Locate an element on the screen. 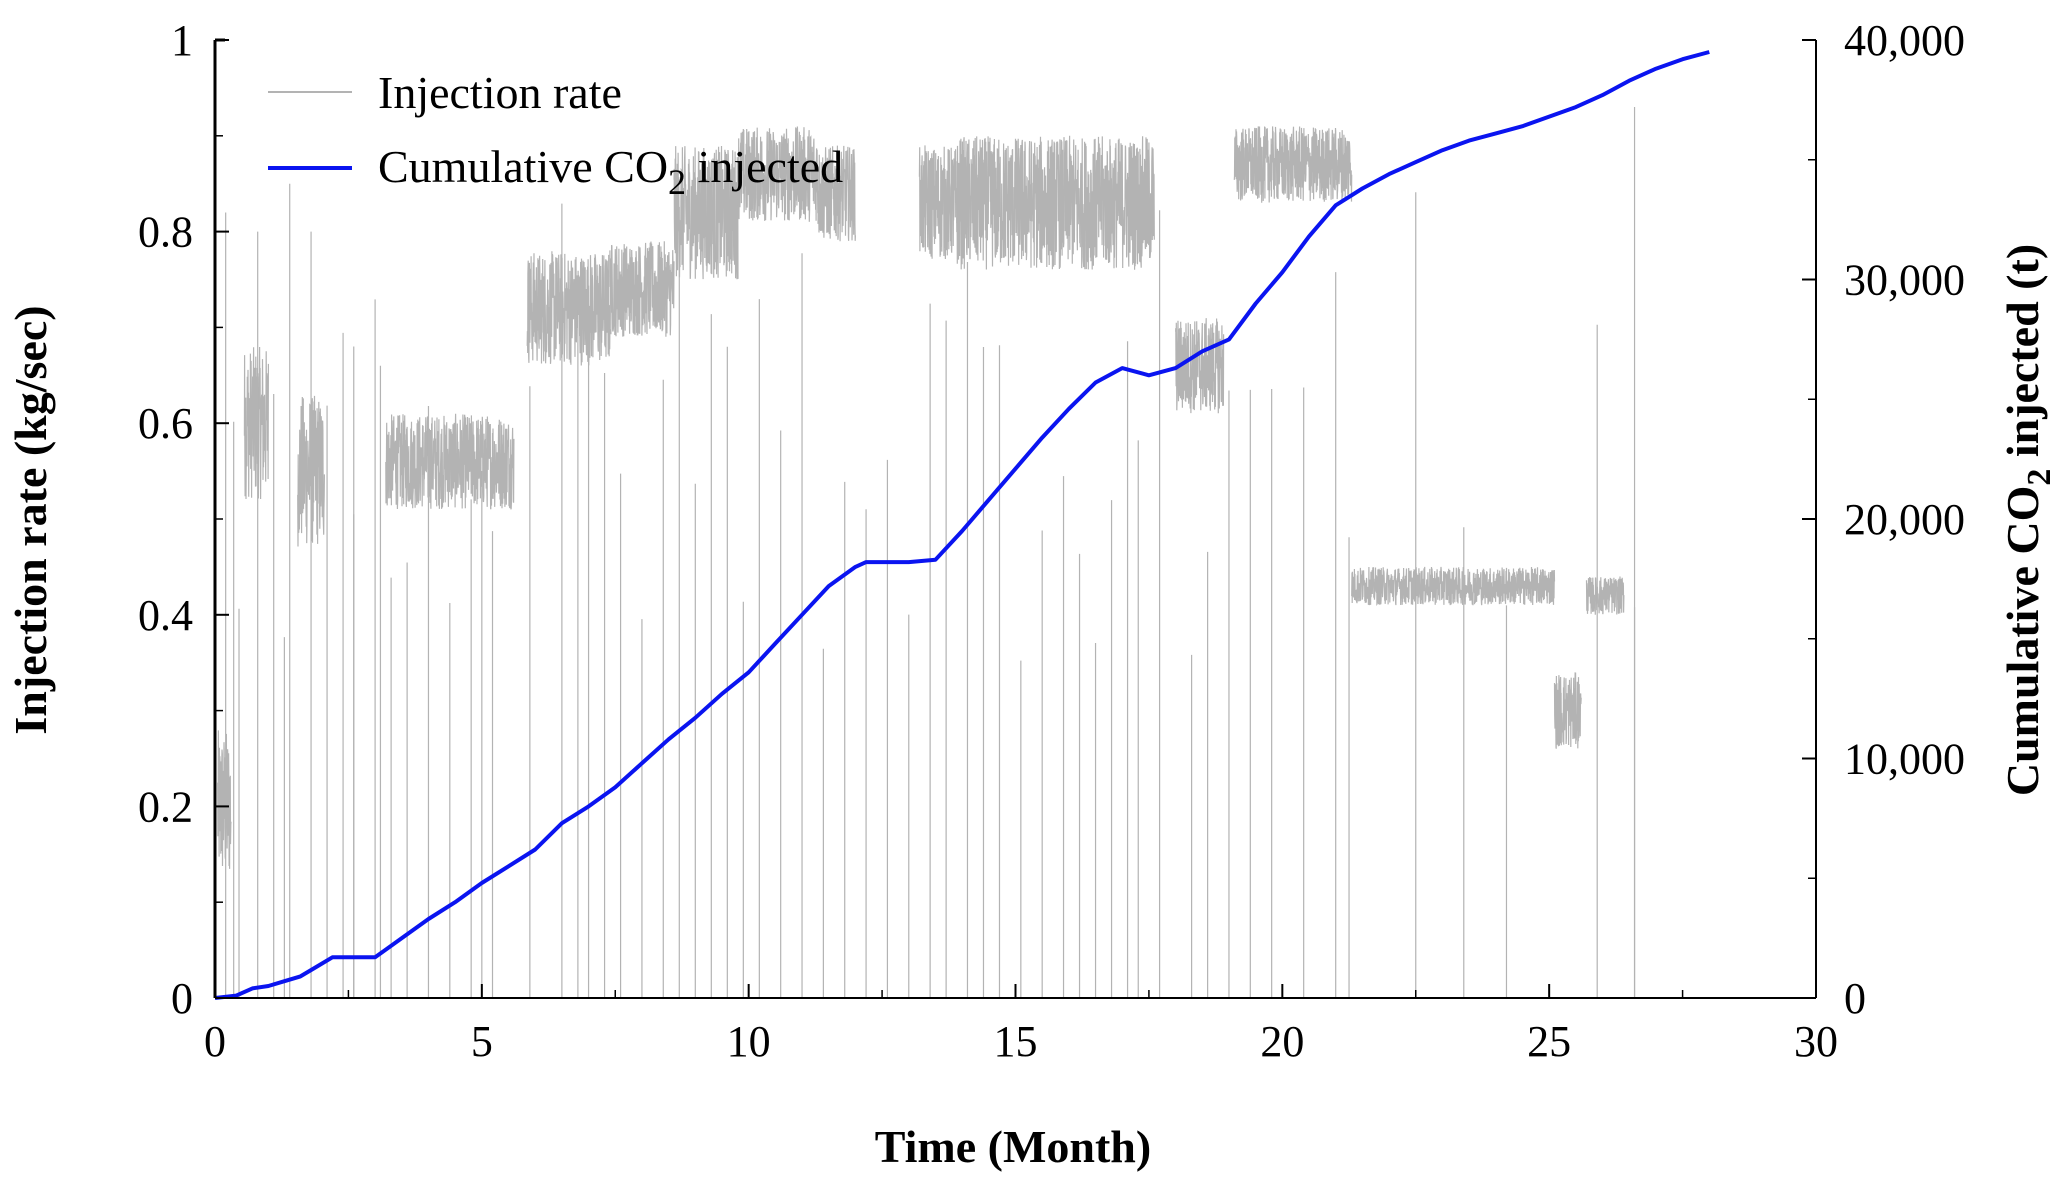 This screenshot has width=2061, height=1192. legend-cumulative-sub: 2 is located at coordinates (677, 182).